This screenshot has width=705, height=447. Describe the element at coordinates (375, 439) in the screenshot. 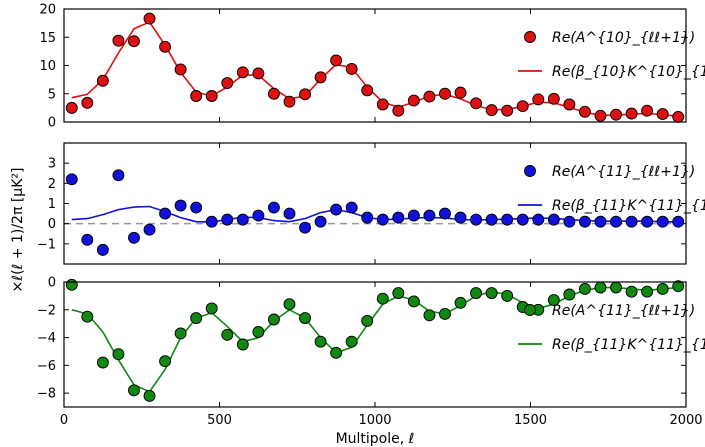

I see `x-axis-label: Multipole, ℓ` at that location.